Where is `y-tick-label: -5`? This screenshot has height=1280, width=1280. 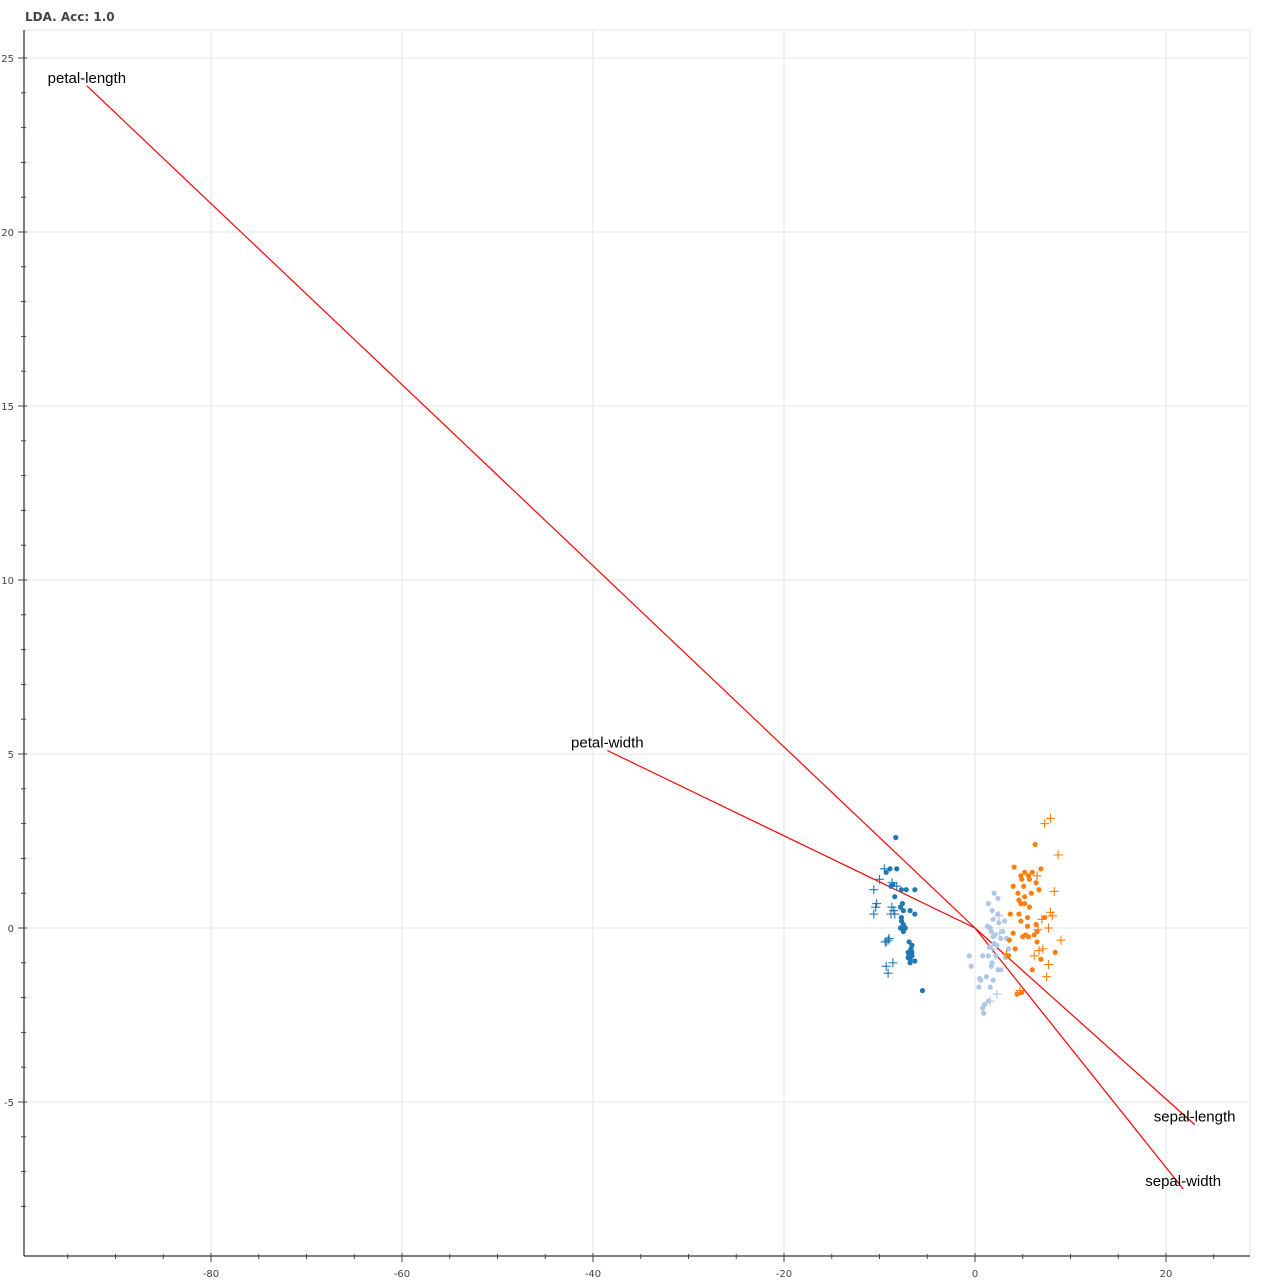
y-tick-label: -5 is located at coordinates (9, 1103).